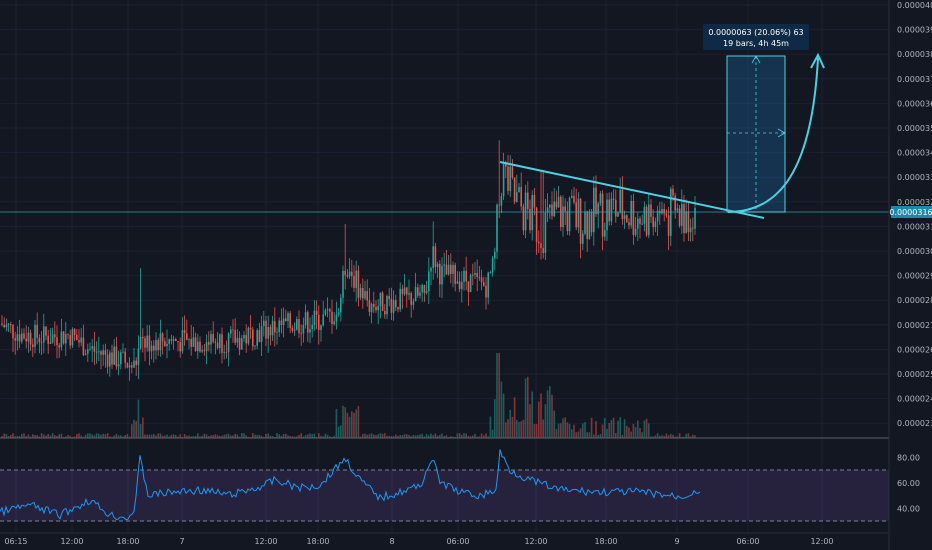 The image size is (932, 550). Describe the element at coordinates (265, 541) in the screenshot. I see `time-tick-label: 12:00` at that location.